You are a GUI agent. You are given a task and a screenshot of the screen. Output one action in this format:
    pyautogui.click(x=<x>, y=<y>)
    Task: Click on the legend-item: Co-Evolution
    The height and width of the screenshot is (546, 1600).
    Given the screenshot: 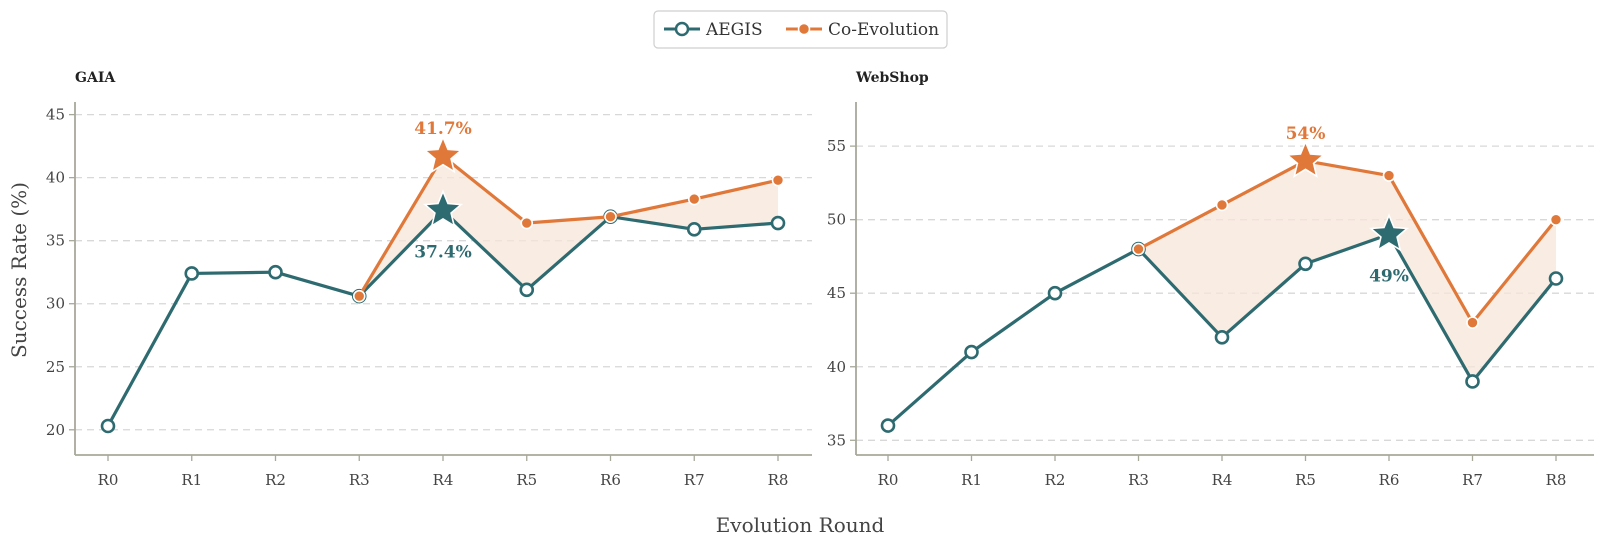 What is the action you would take?
    pyautogui.click(x=862, y=30)
    